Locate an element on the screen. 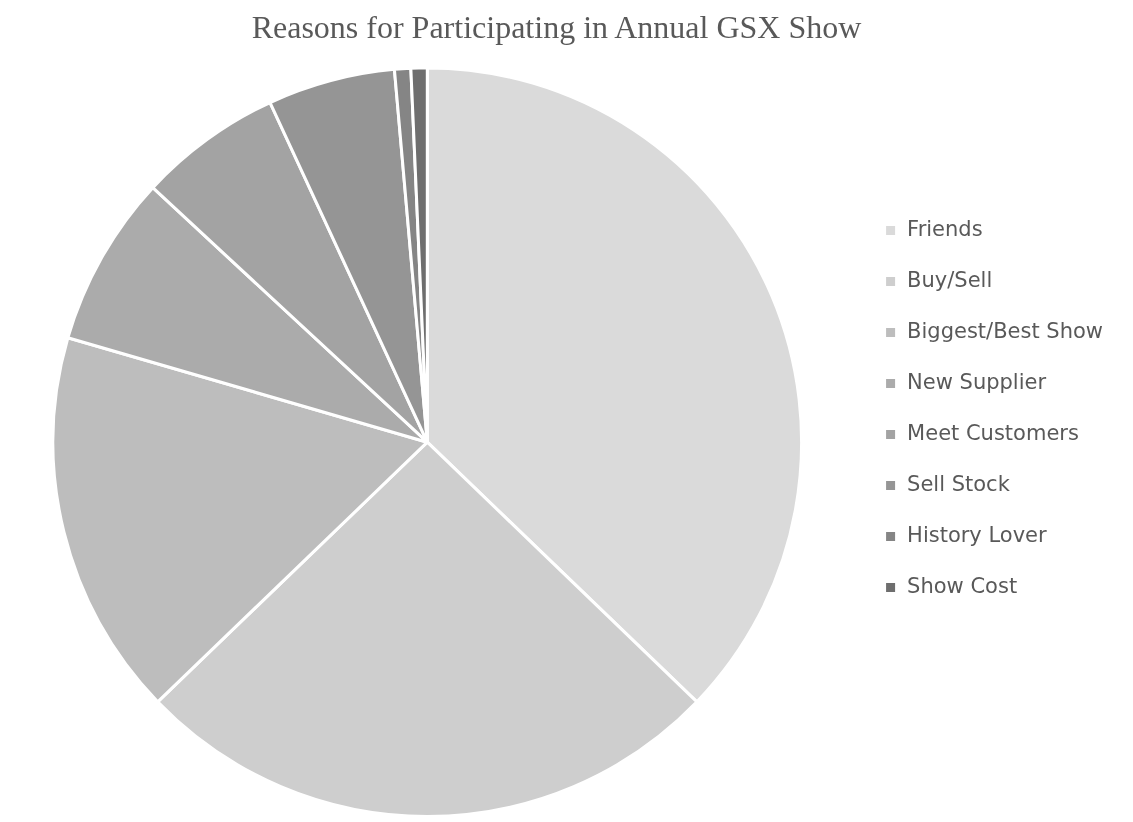 The height and width of the screenshot is (822, 1133). legend-label: Meet Customers is located at coordinates (993, 432).